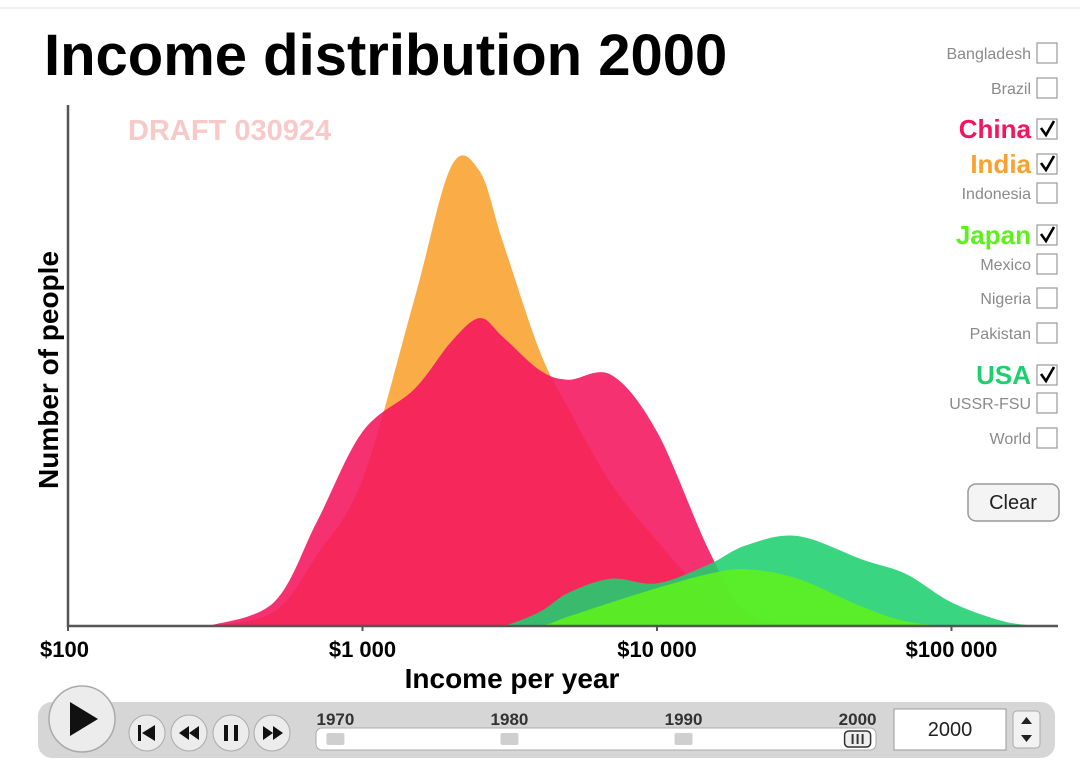 Image resolution: width=1080 pixels, height=768 pixels. I want to click on spinner, so click(1026, 729).